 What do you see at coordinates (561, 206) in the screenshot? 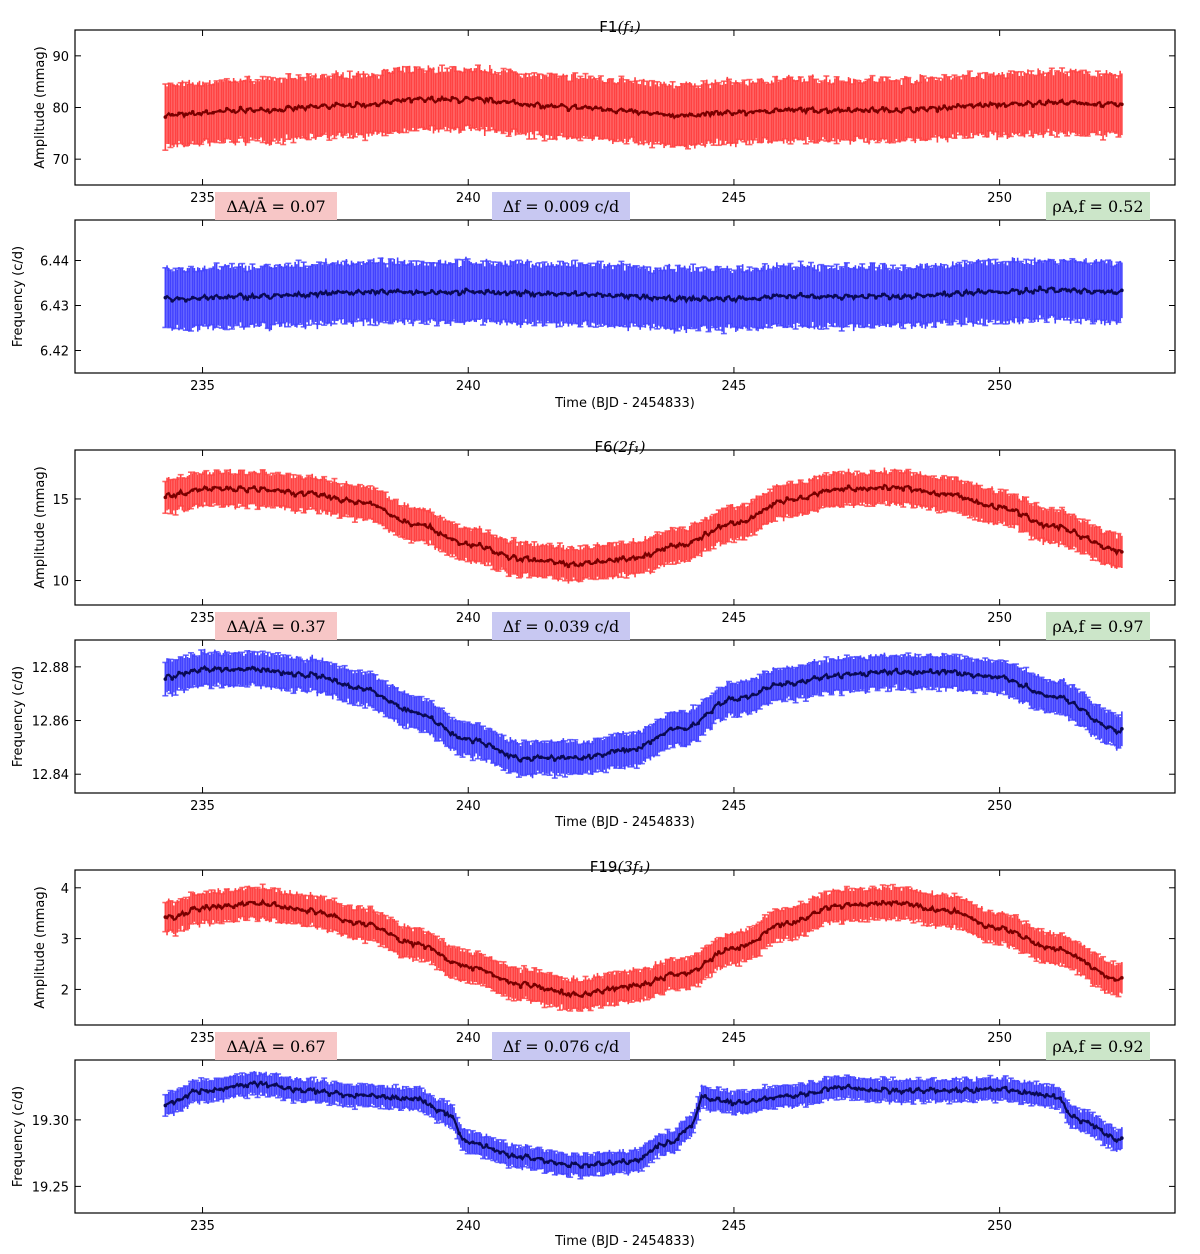
I see `frequency-change-box-text: Δf = 0.009 c/d` at bounding box center [561, 206].